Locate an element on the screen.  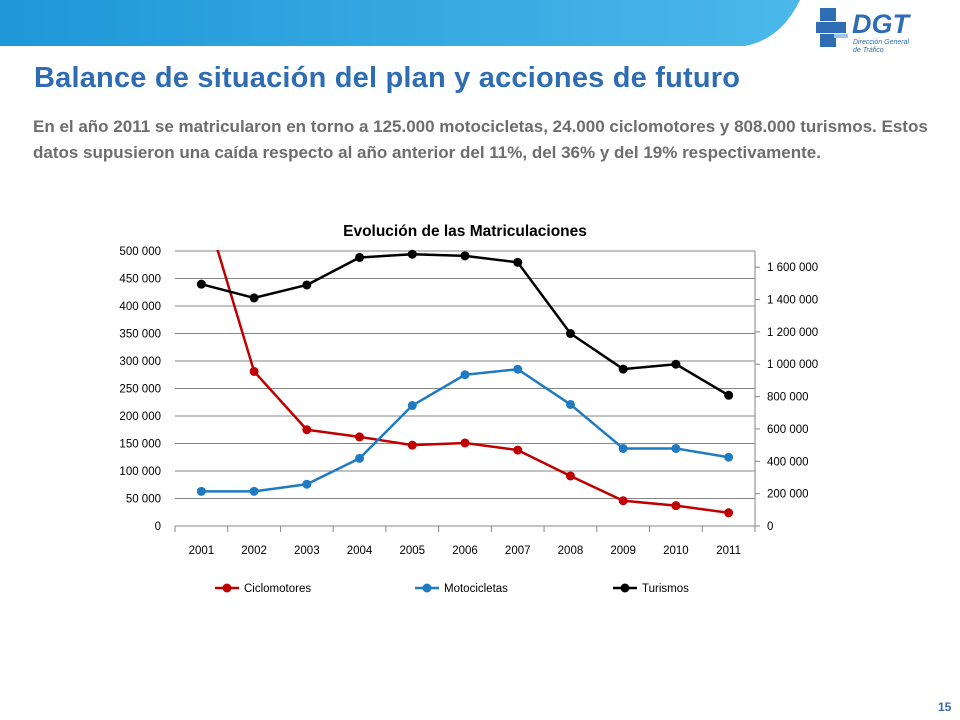
y-right-tick-label: 1 000 000 is located at coordinates (792, 365).